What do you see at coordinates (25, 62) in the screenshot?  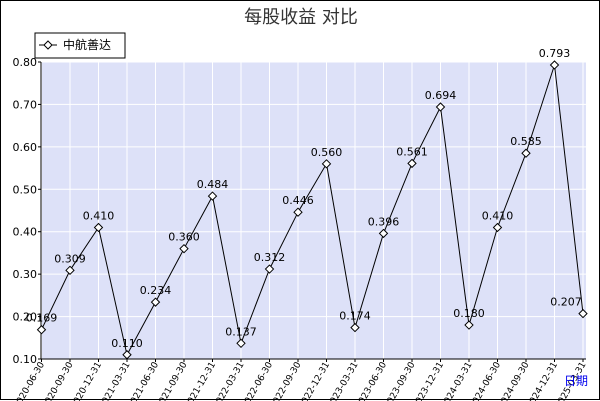 I see `y-tick-label: 0.80` at bounding box center [25, 62].